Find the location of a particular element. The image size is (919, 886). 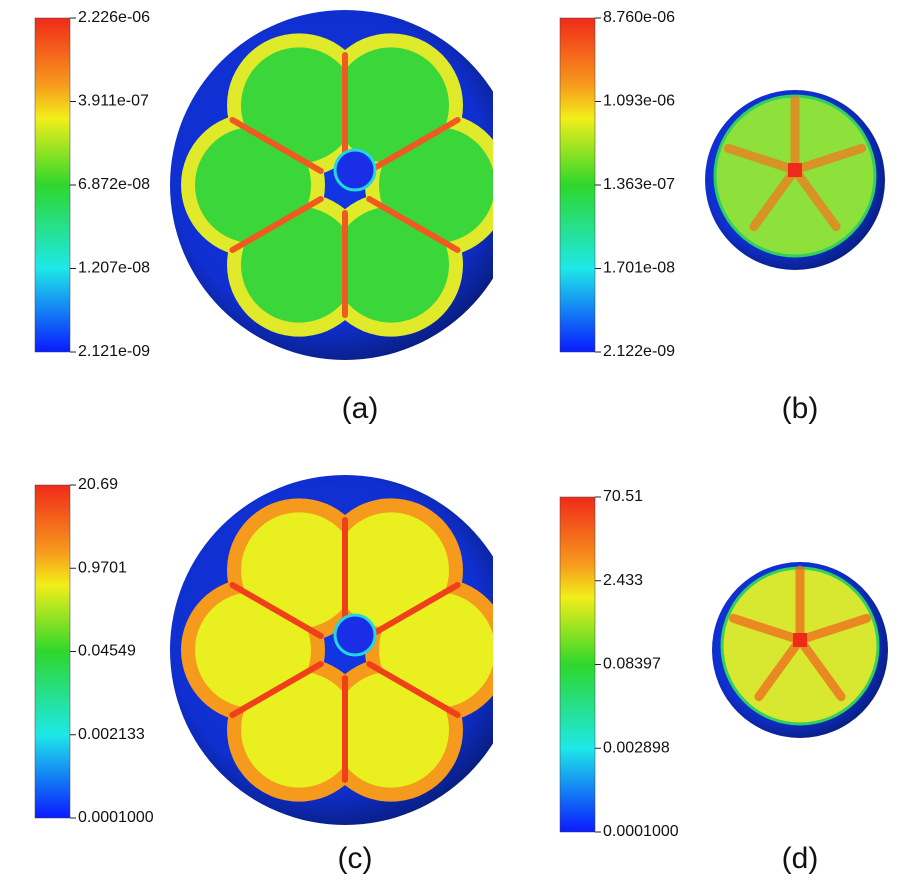

colorbar-tick-label: 0.002898 is located at coordinates (636, 747).